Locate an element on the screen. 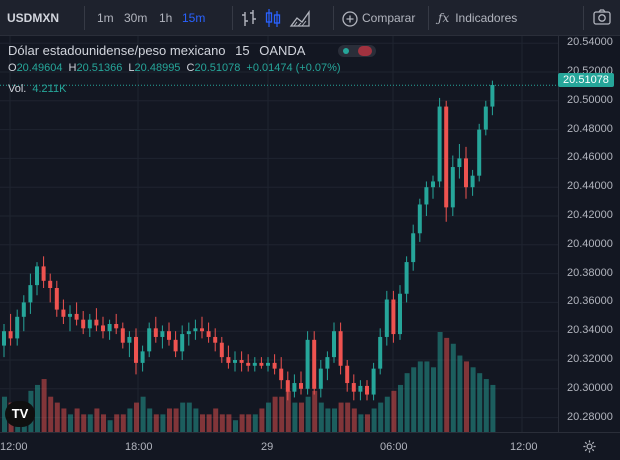  legend-interval: 15 is located at coordinates (242, 50).